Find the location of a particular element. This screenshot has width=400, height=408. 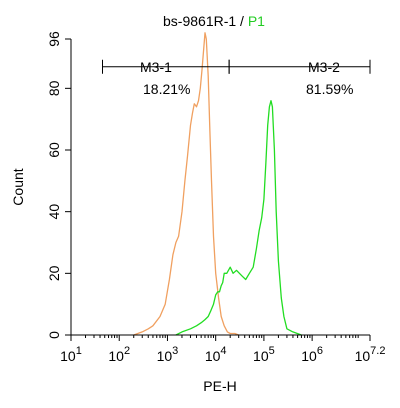

x-axis-label: PE-H is located at coordinates (219, 386).